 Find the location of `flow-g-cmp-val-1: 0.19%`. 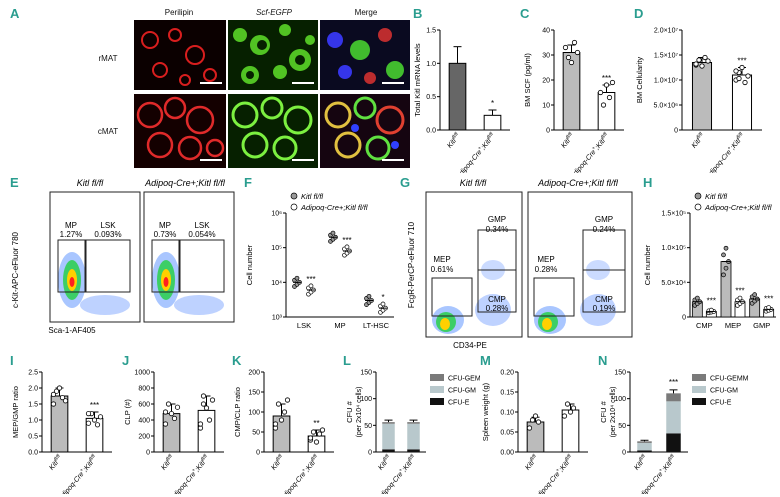

flow-g-cmp-val-1: 0.19% is located at coordinates (604, 308).